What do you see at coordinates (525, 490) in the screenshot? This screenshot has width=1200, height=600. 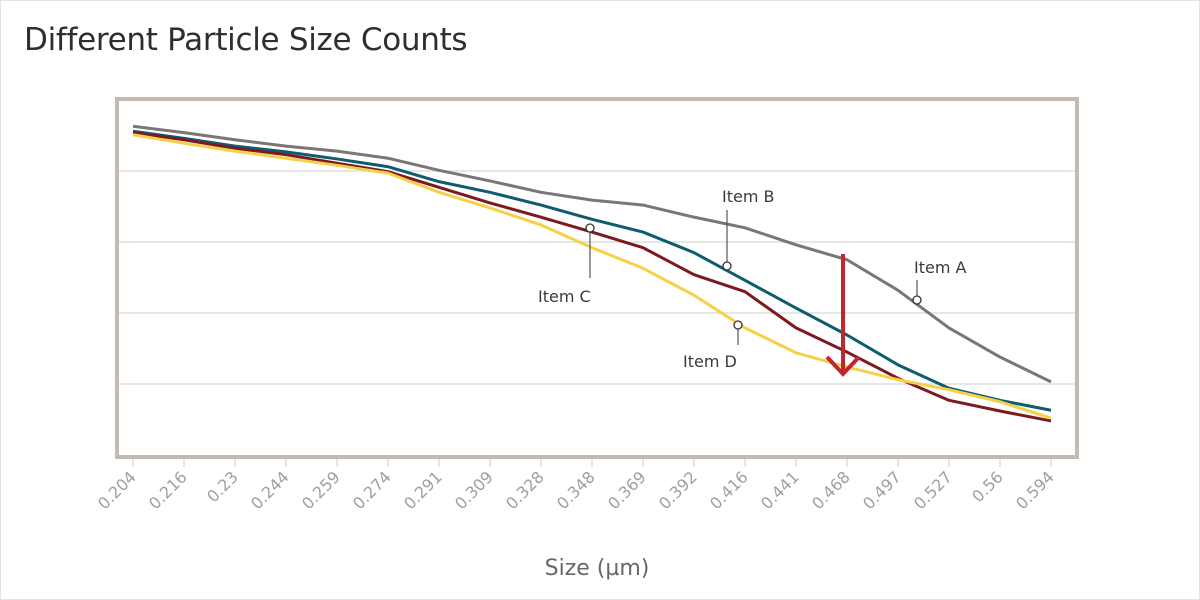 I see `x-tick-label: 0.328` at bounding box center [525, 490].